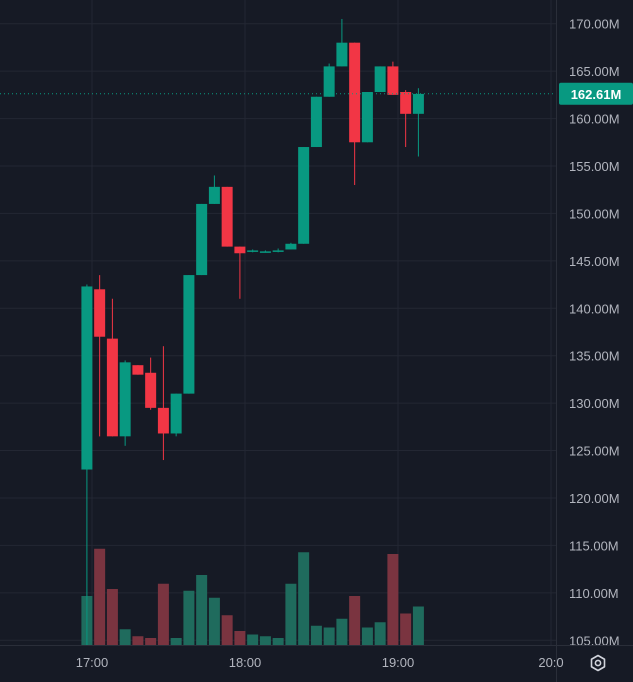  What do you see at coordinates (316, 658) in the screenshot?
I see `x-axis: 17:00 18:00 19:00 20:0` at bounding box center [316, 658].